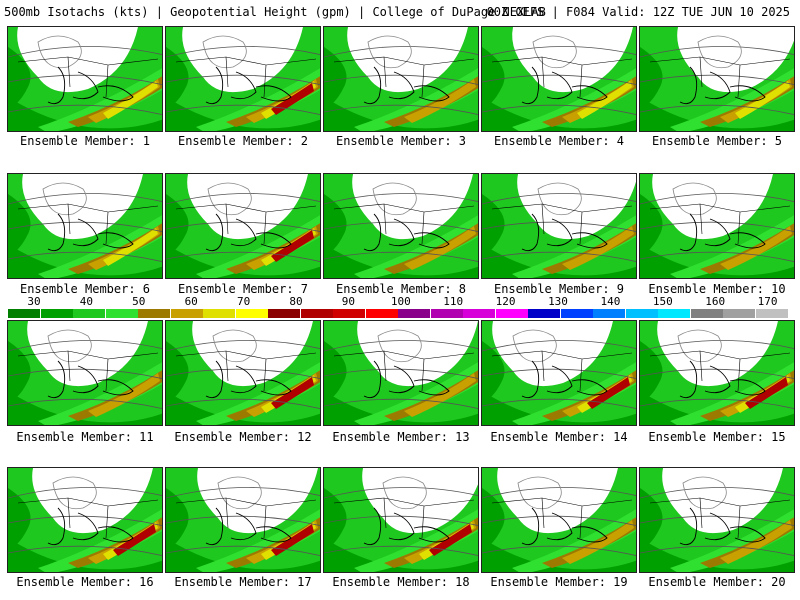 Image resolution: width=800 pixels, height=600 pixels. Describe the element at coordinates (505, 301) in the screenshot. I see `colorbar-tick-label: 120` at that location.